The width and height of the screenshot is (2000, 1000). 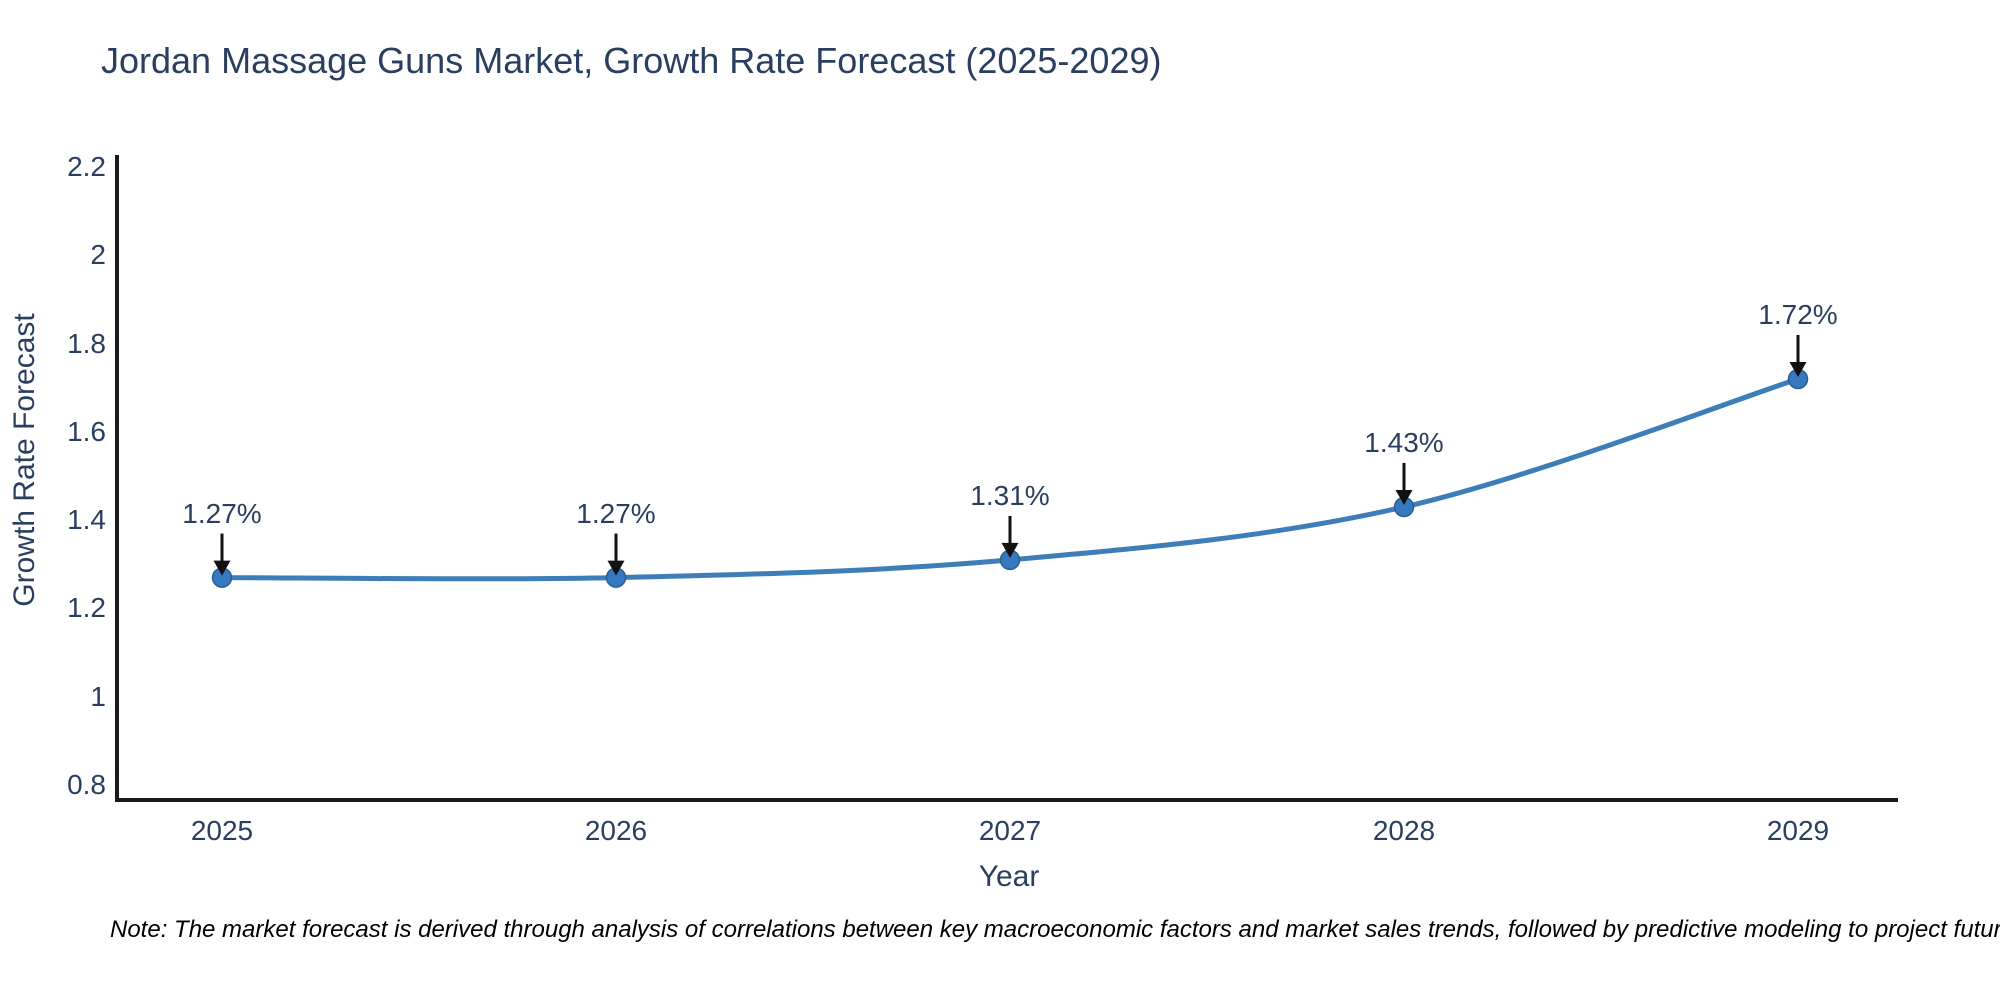 What do you see at coordinates (1798, 830) in the screenshot?
I see `x-tick-label: 2029` at bounding box center [1798, 830].